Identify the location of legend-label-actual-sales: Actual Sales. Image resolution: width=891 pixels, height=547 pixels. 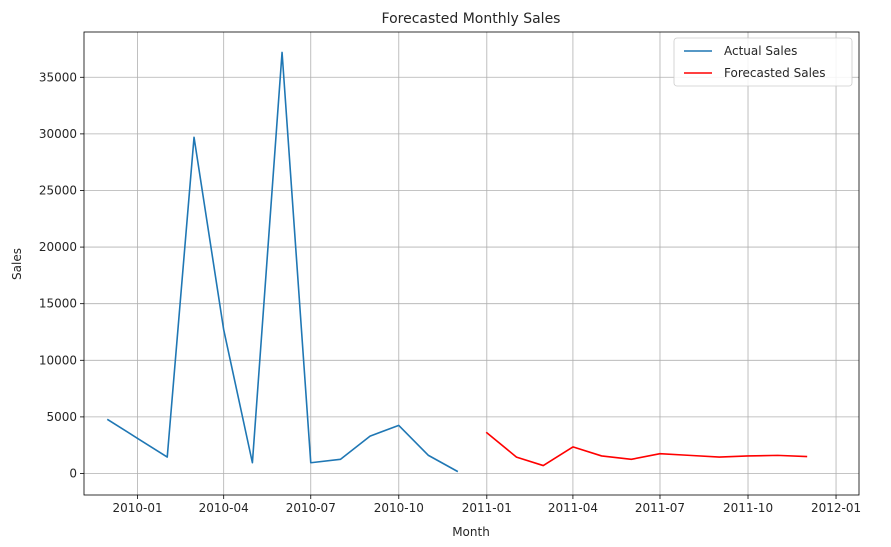
(760, 51).